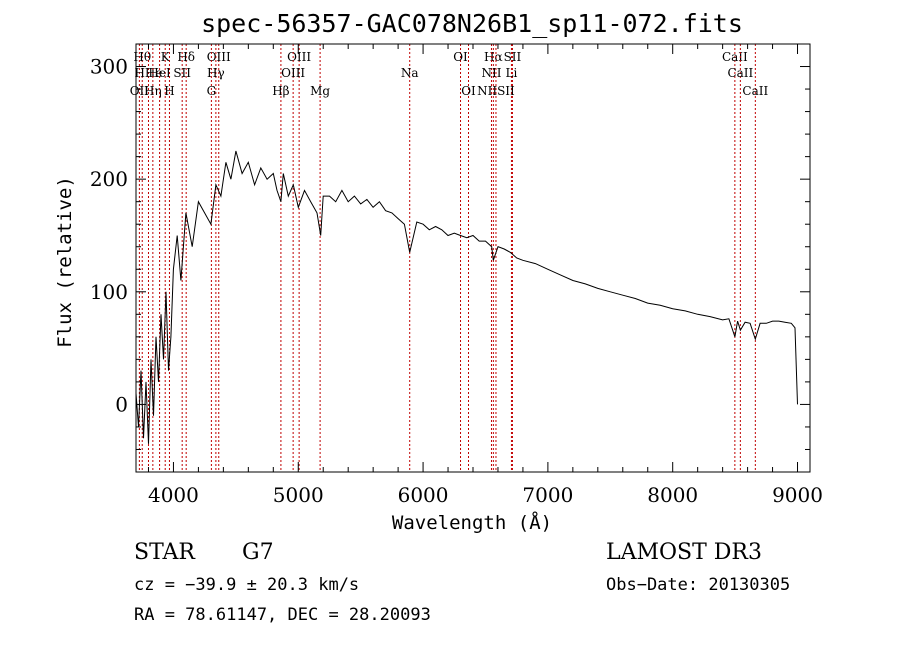 This screenshot has height=654, width=900. What do you see at coordinates (216, 73) in the screenshot?
I see `spectral-line-label: Hγ` at bounding box center [216, 73].